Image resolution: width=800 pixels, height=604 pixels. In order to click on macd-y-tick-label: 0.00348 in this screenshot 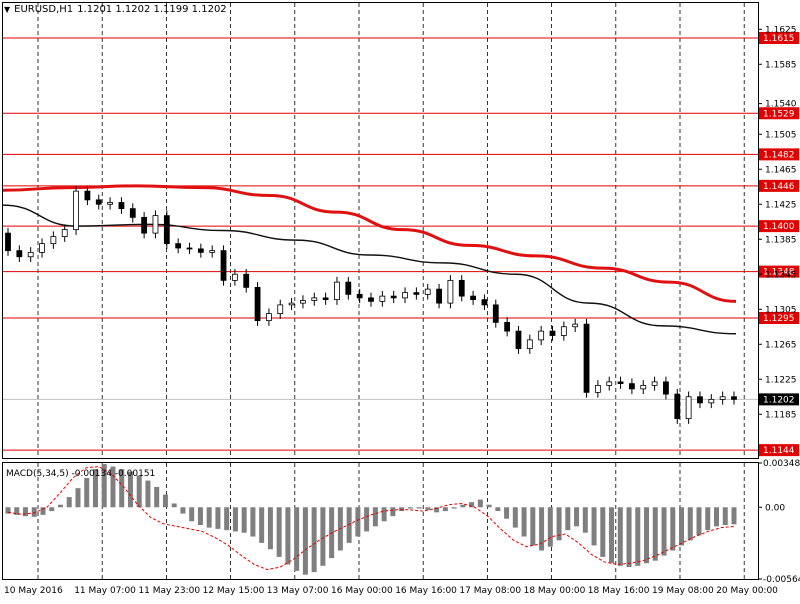, I will do `click(781, 464)`.